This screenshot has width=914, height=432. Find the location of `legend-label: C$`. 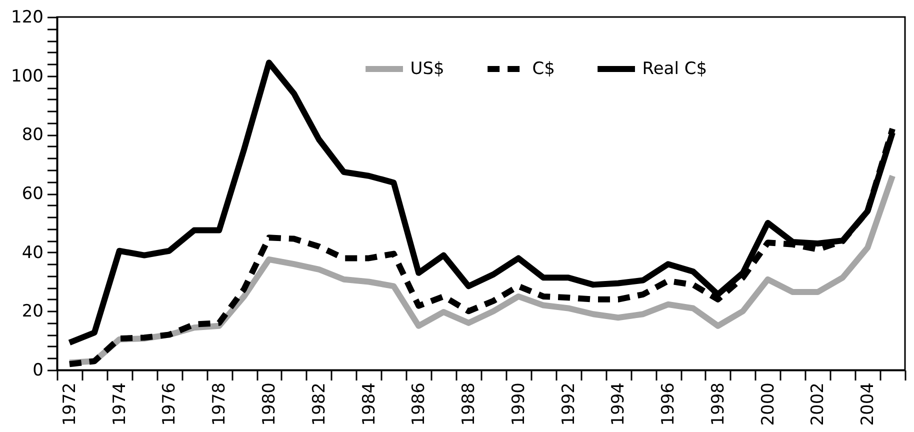

legend-label: C$ is located at coordinates (543, 69).